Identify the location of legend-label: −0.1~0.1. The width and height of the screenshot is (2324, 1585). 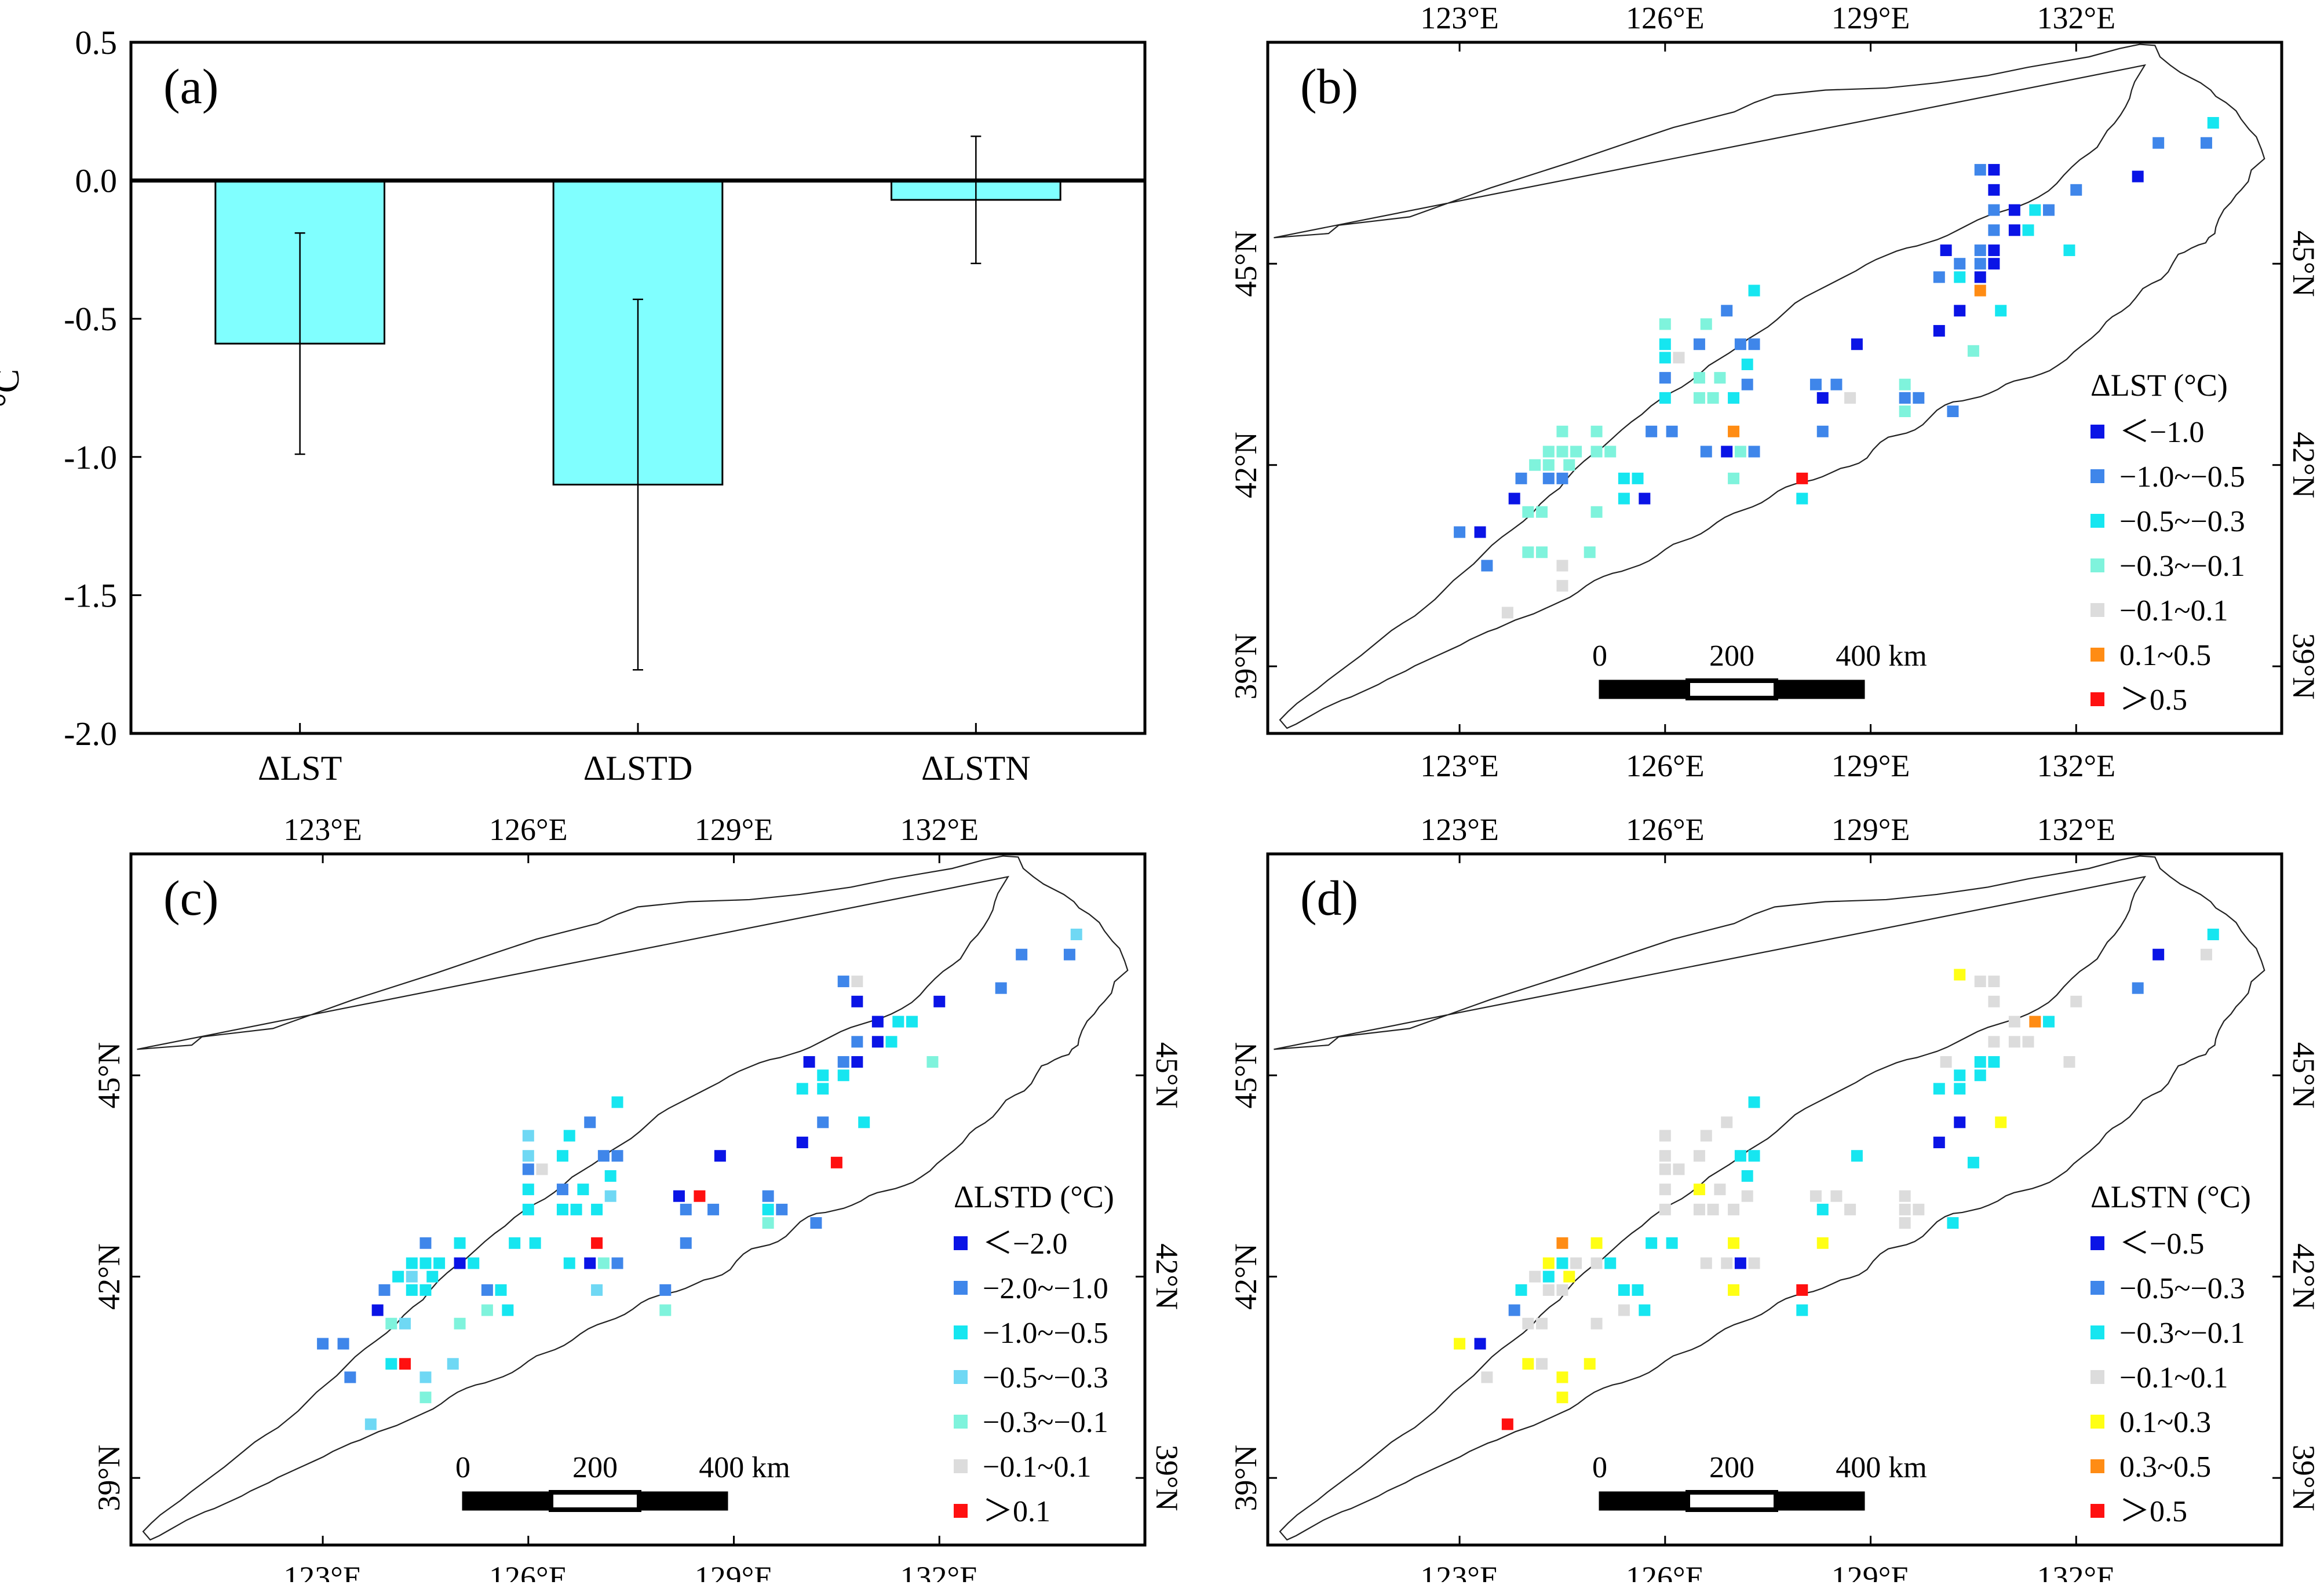
(1037, 1467).